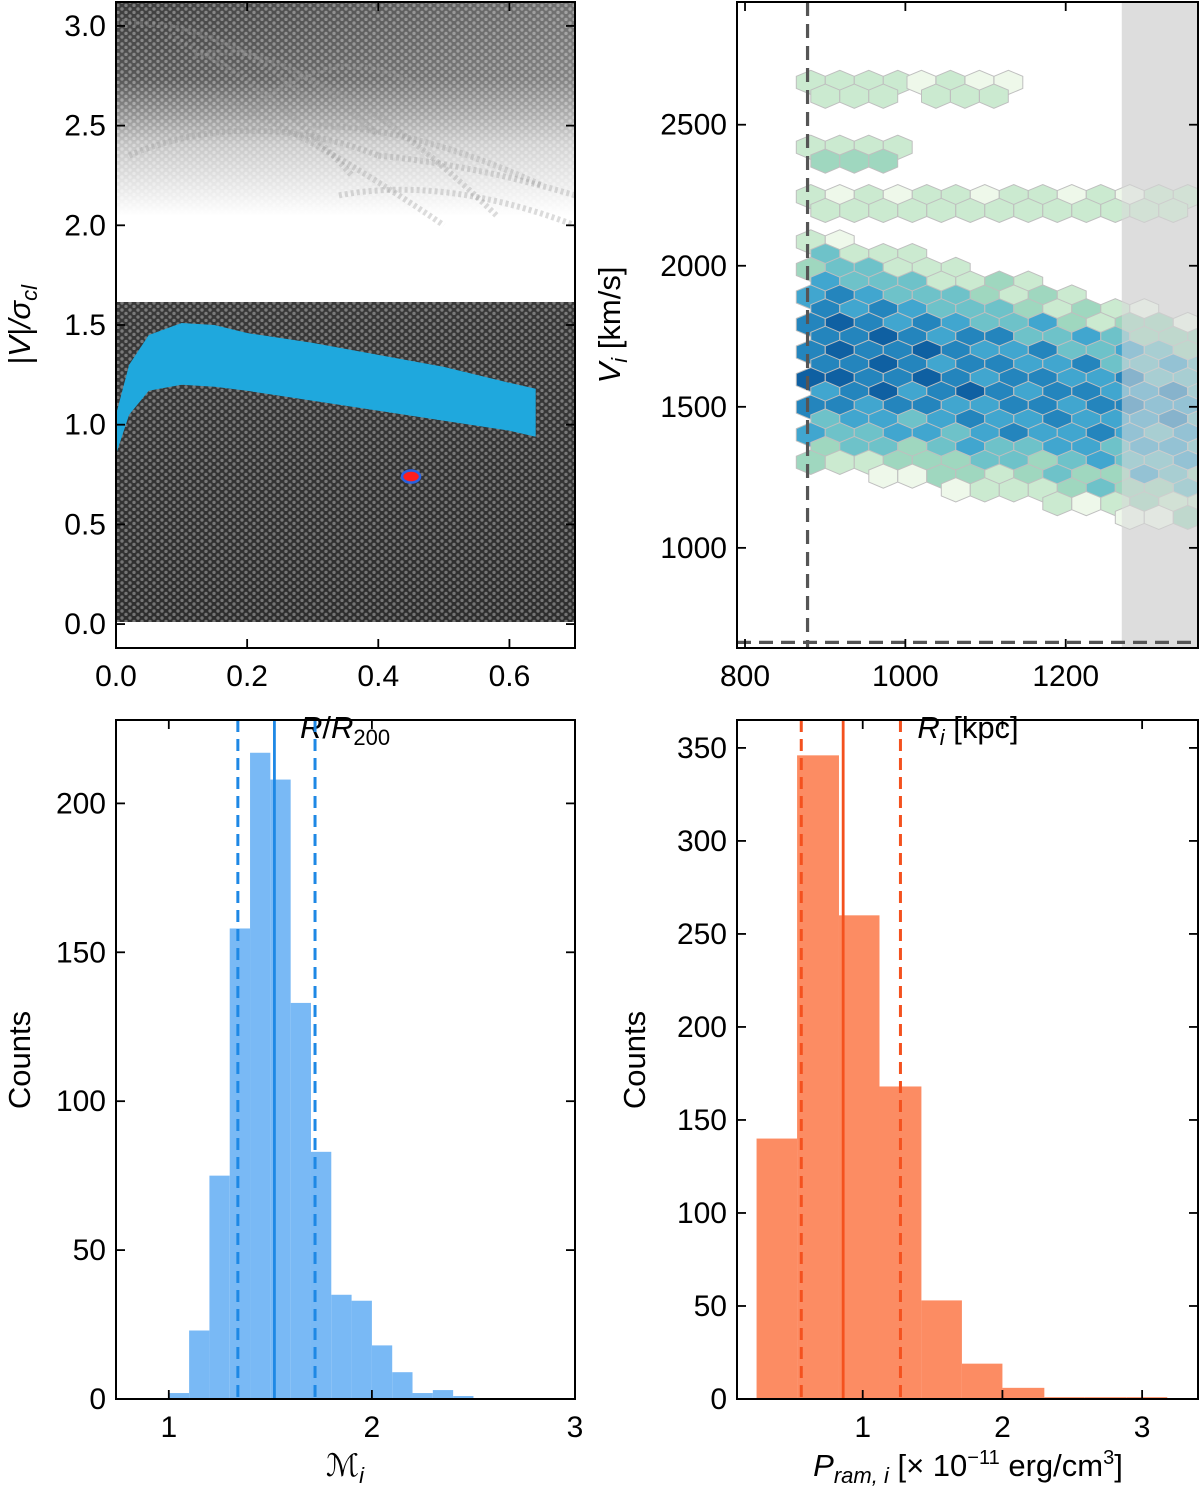 This screenshot has width=1200, height=1498. Describe the element at coordinates (702, 748) in the screenshot. I see `y-tick-label: 350` at that location.